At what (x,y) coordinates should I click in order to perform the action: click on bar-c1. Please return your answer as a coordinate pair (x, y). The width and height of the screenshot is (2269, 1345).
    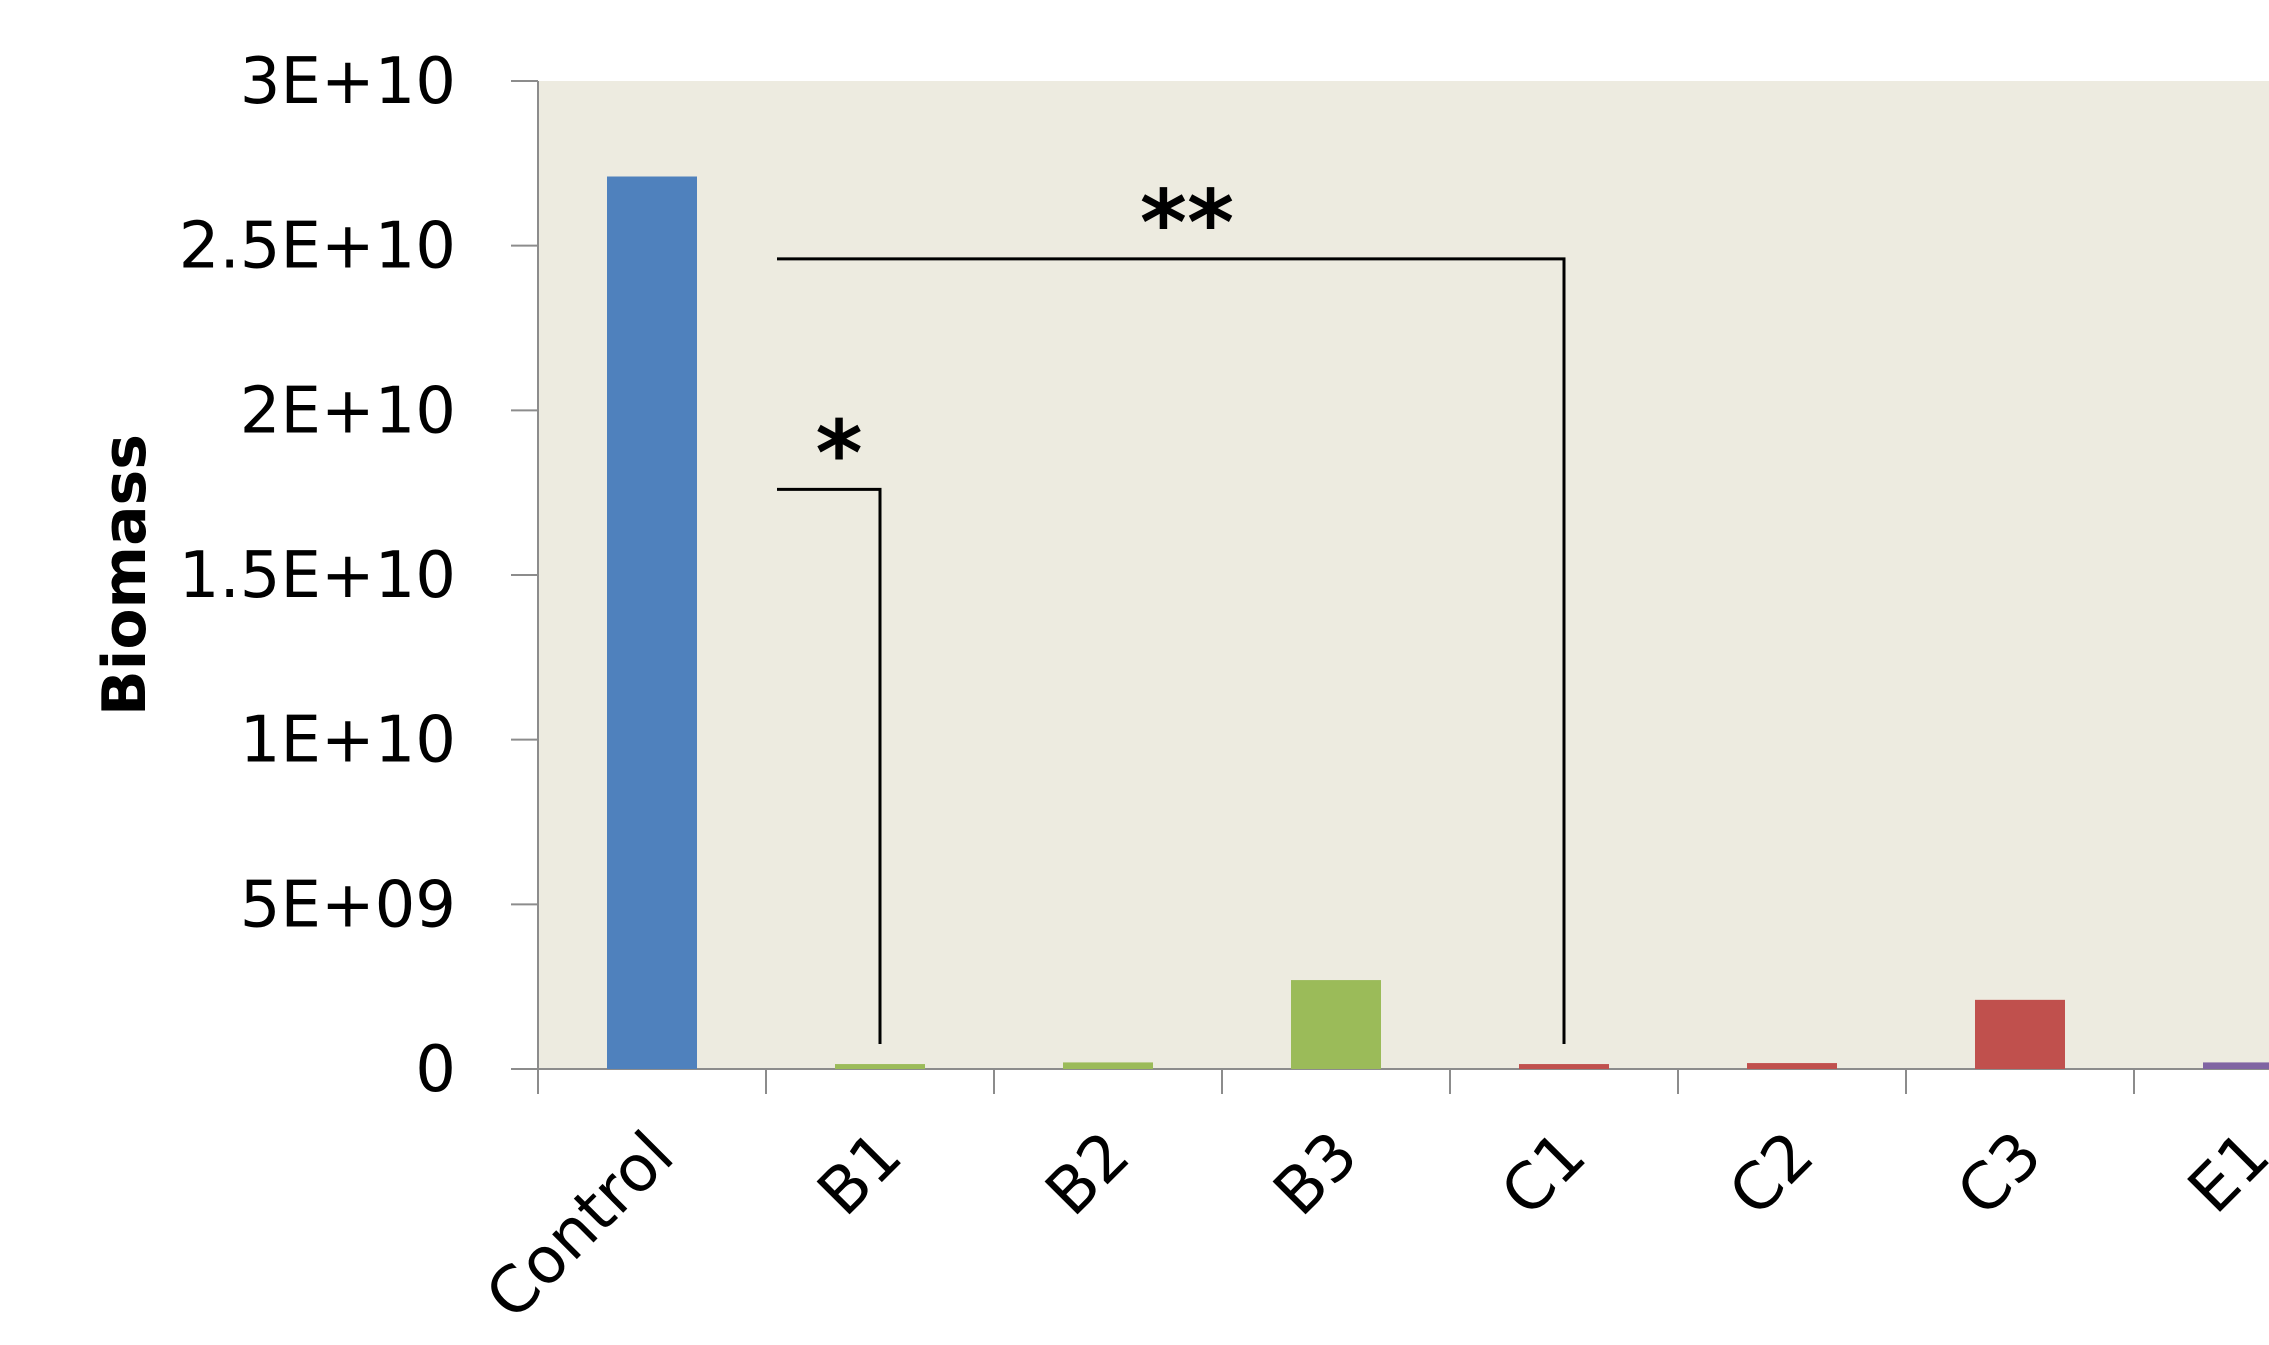
    Looking at the image, I should click on (1564, 1066).